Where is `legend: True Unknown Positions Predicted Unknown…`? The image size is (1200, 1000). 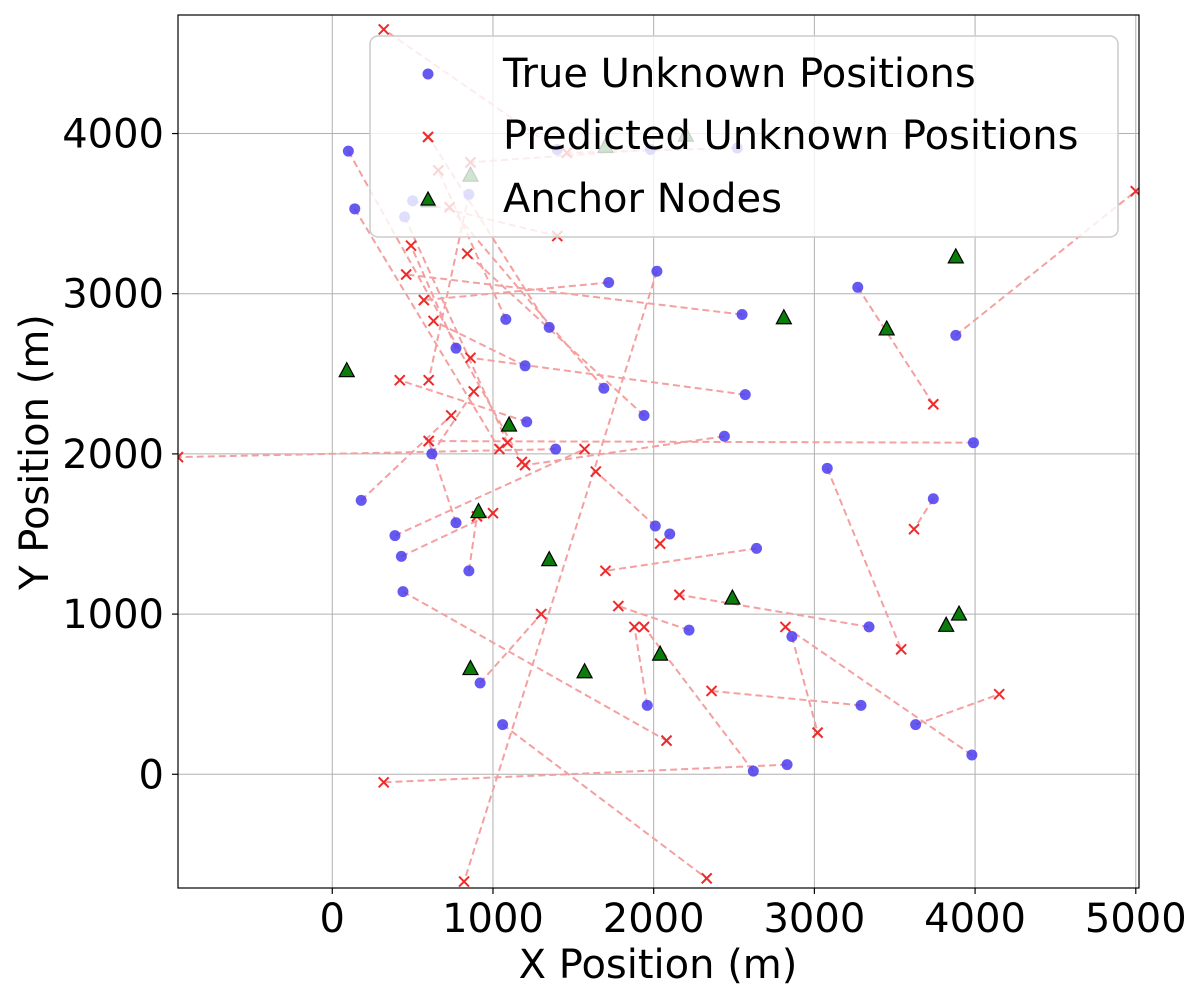
legend: True Unknown Positions Predicted Unknown… is located at coordinates (744, 136).